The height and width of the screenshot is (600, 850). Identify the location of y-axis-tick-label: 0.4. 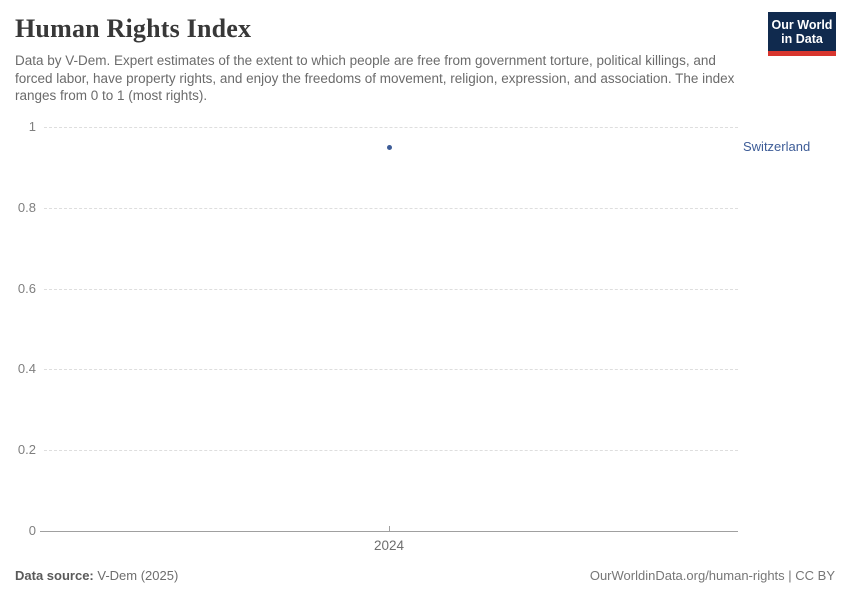
(26, 369).